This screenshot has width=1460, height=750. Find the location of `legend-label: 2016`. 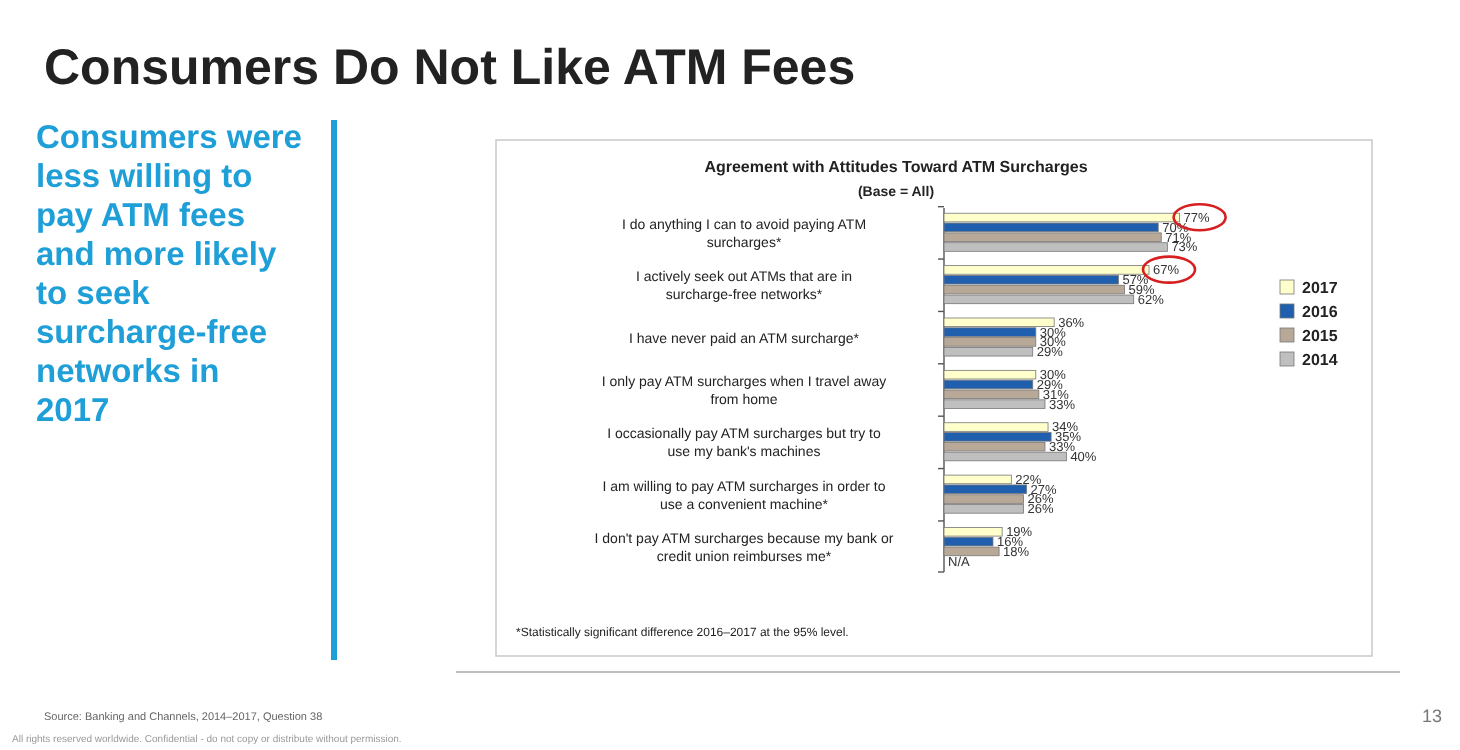

legend-label: 2016 is located at coordinates (1320, 312).